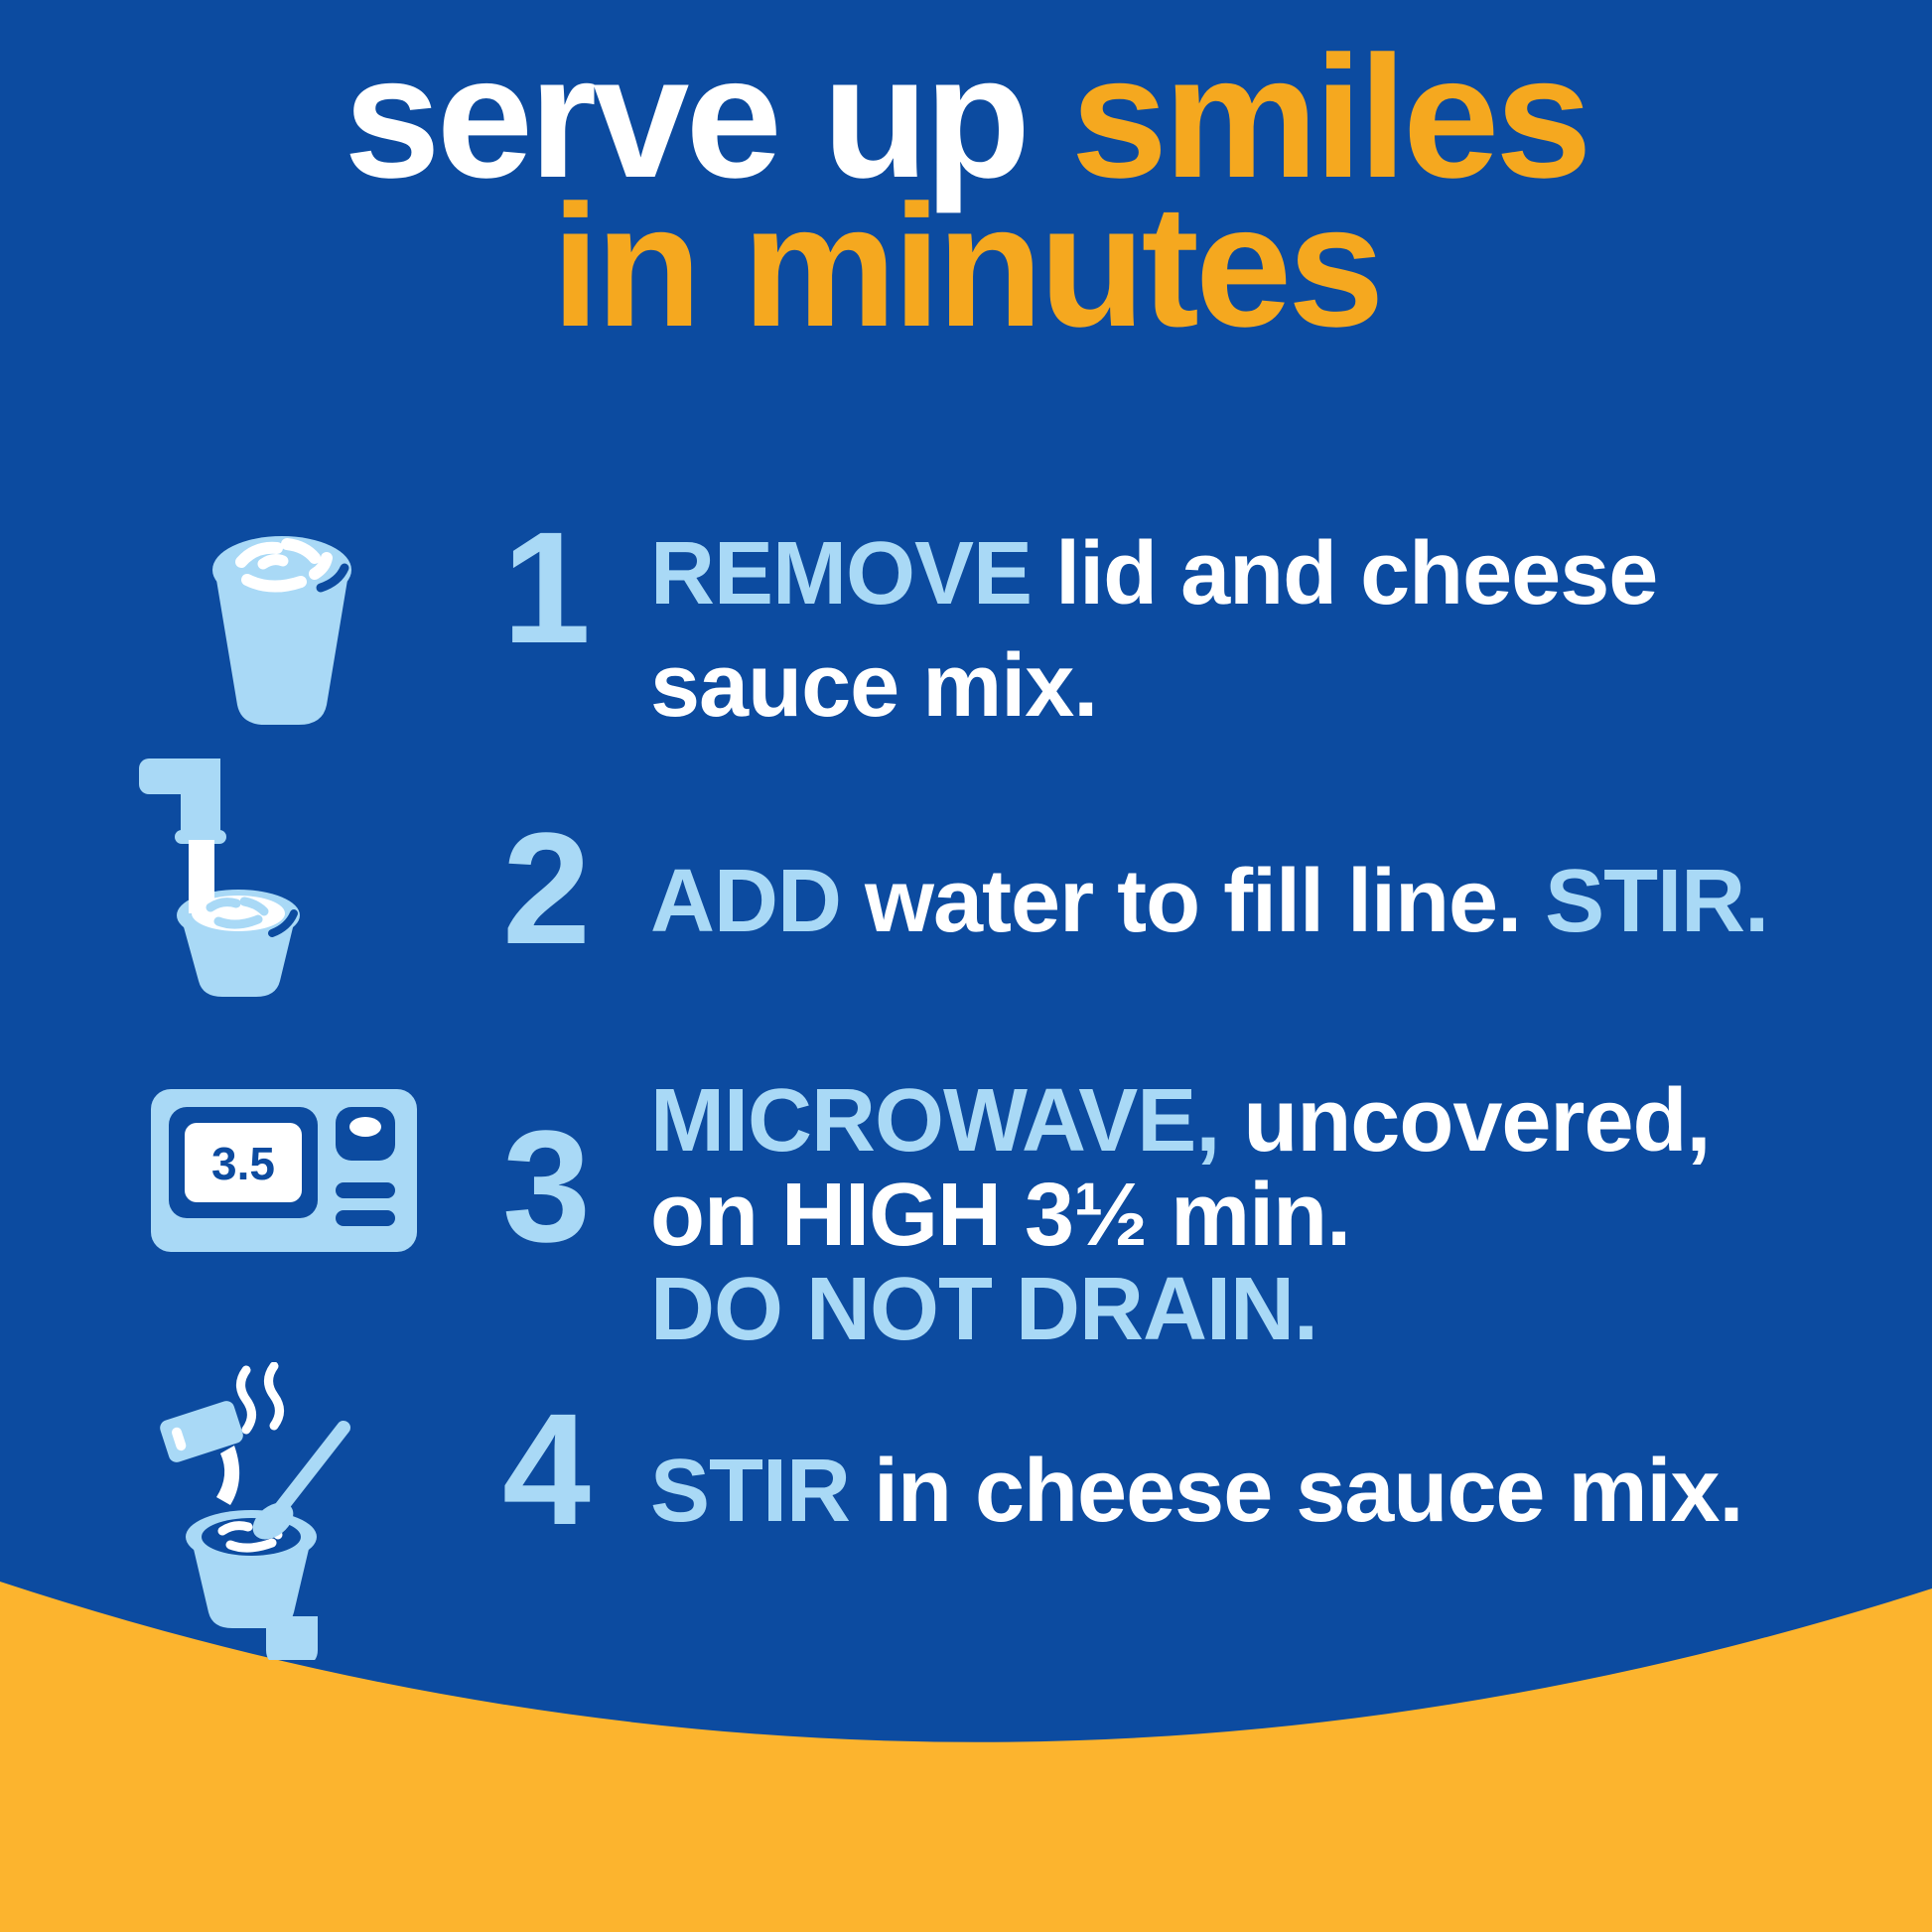 This screenshot has height=1932, width=1932. Describe the element at coordinates (1205, 902) in the screenshot. I see `text-segment: water to fill line.` at that location.